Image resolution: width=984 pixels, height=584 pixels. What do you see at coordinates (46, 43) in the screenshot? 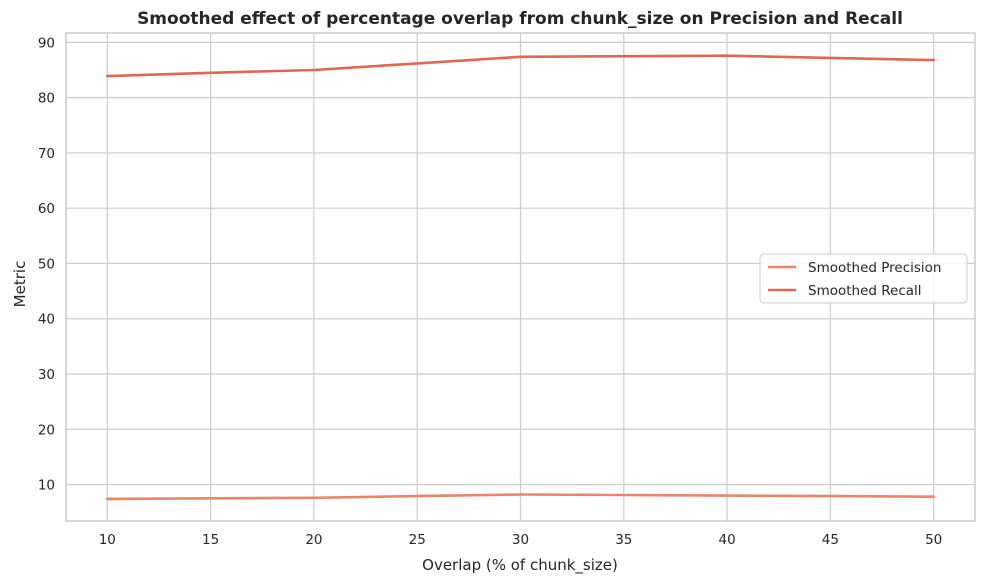
I see `y-tick-label: 90` at bounding box center [46, 43].